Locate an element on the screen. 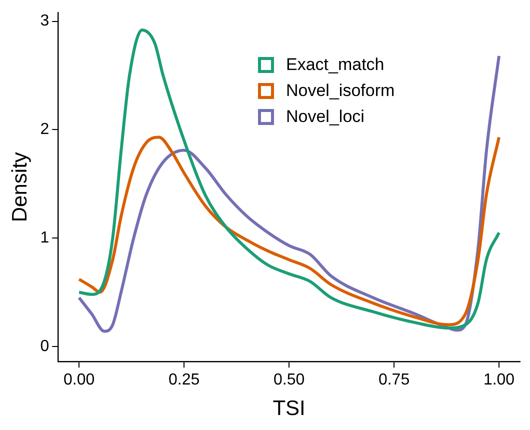 This screenshot has height=430, width=530. x-tick-label: 1.00 is located at coordinates (499, 380).